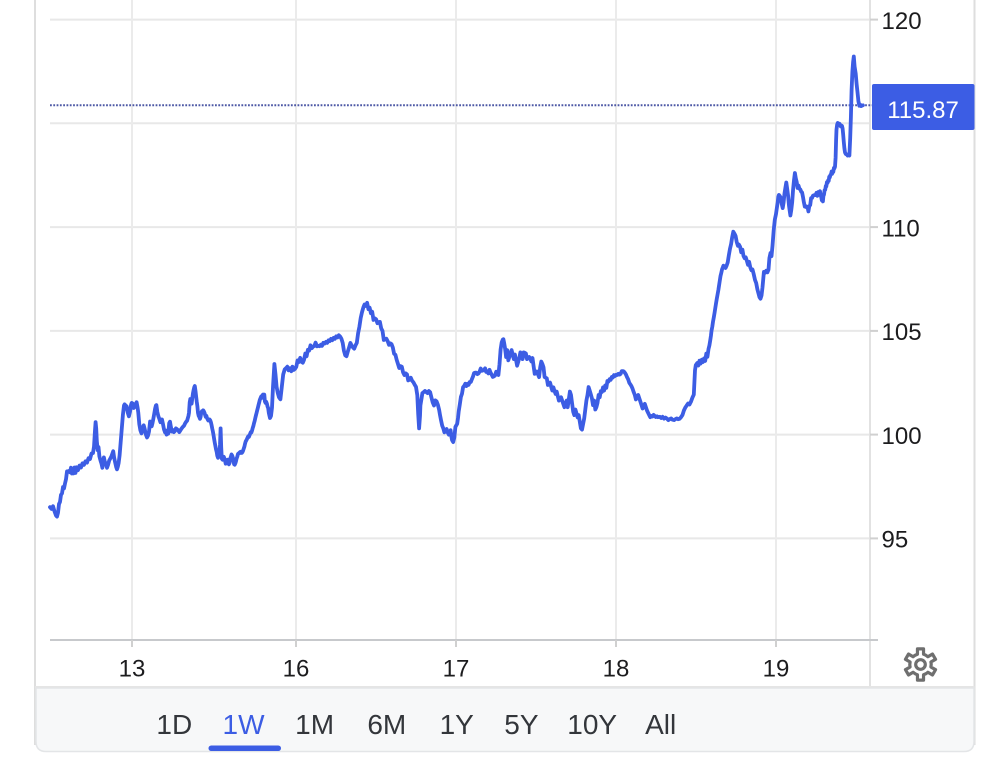 The image size is (999, 777). Describe the element at coordinates (132, 669) in the screenshot. I see `svg-text: 13` at that location.